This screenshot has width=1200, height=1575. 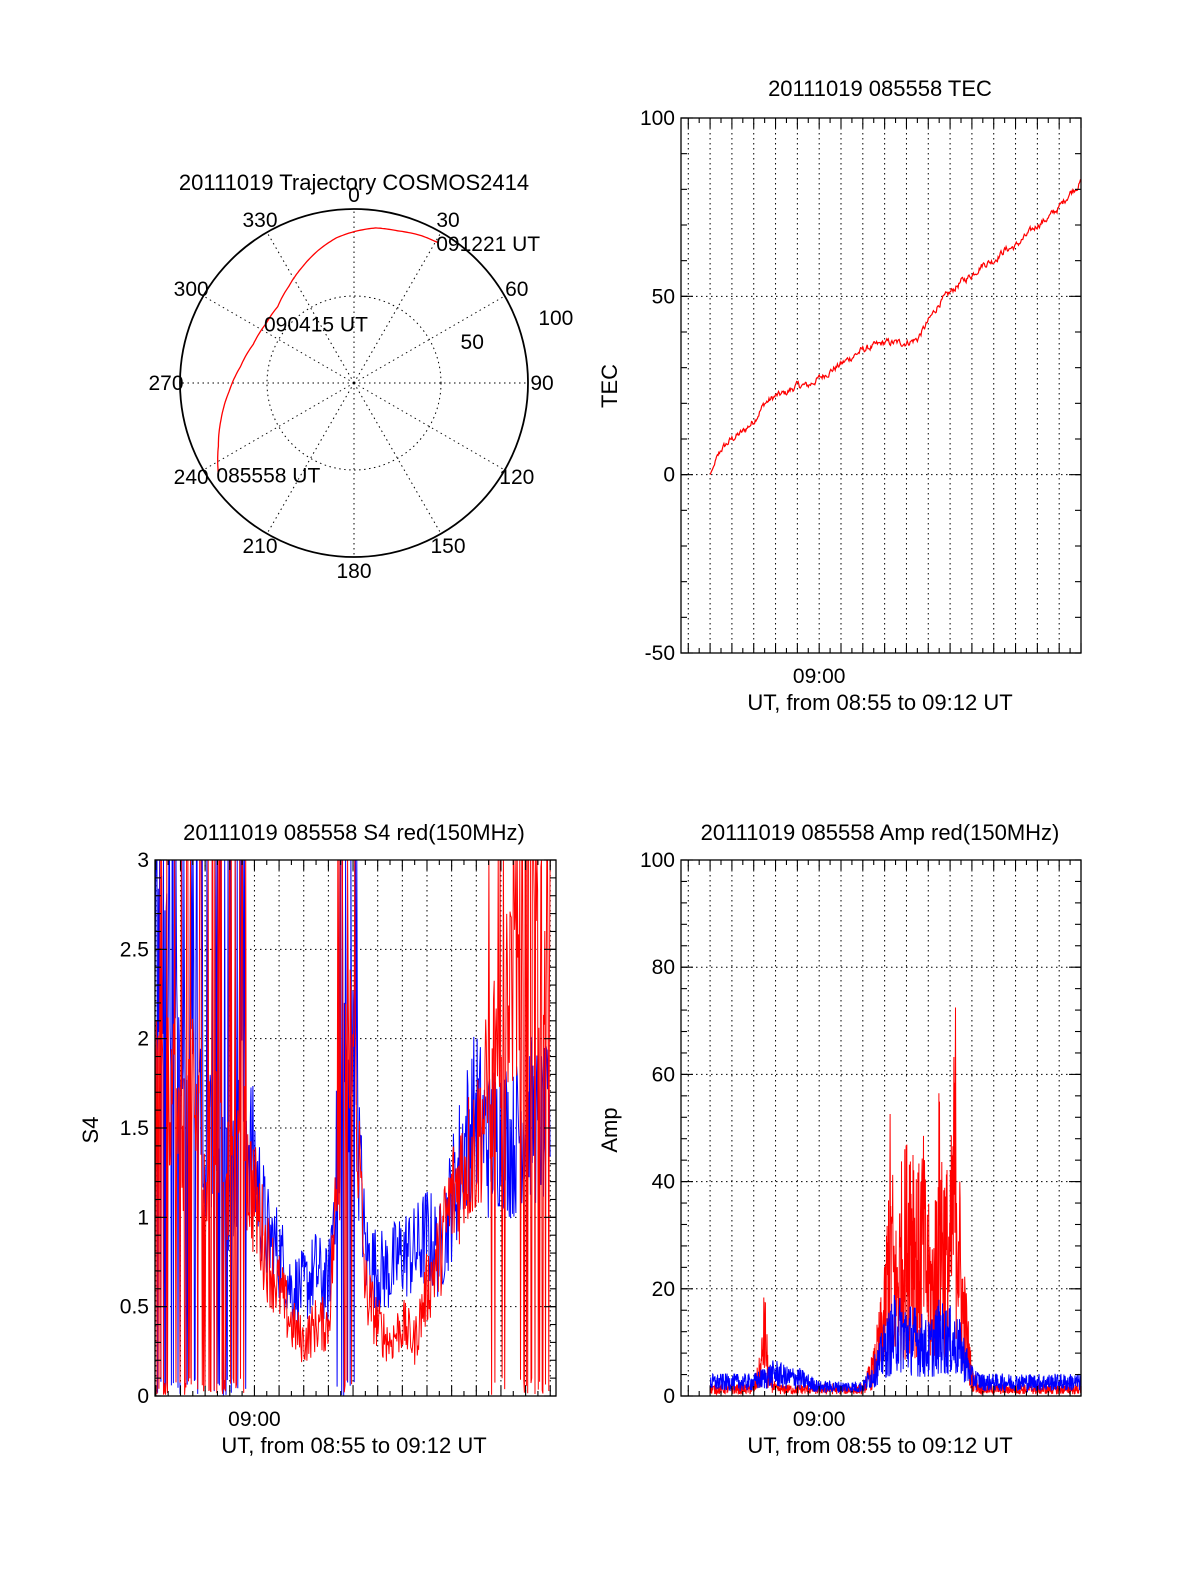 I want to click on tec-y-axis-label: TEC, so click(x=609, y=386).